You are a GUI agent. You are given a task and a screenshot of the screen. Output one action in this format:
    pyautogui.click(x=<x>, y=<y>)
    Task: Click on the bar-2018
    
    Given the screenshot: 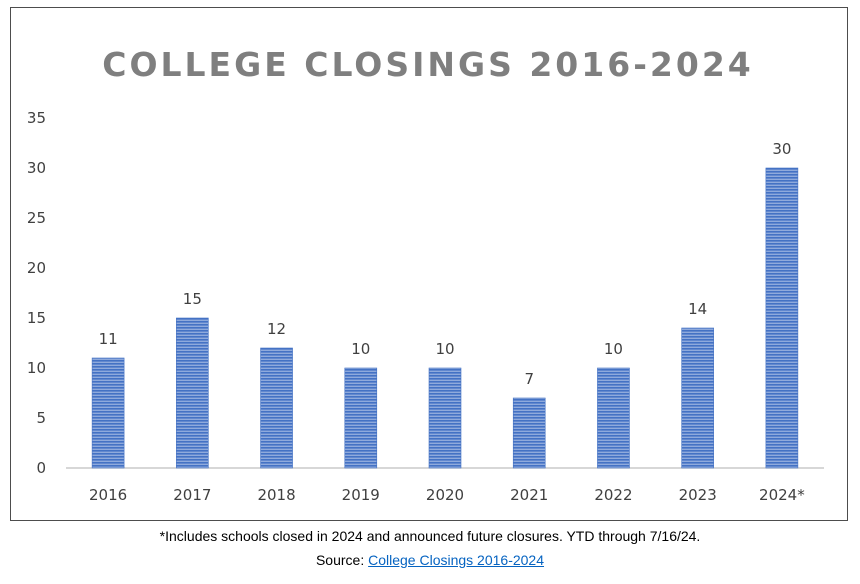 What is the action you would take?
    pyautogui.click(x=276, y=408)
    